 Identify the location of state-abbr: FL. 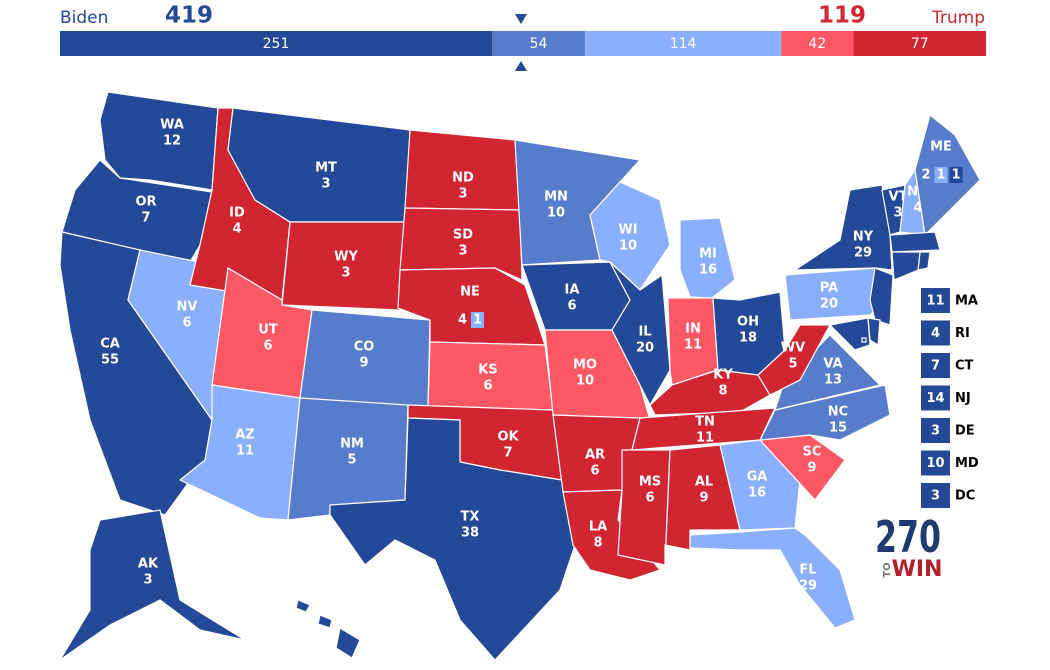
(807, 570).